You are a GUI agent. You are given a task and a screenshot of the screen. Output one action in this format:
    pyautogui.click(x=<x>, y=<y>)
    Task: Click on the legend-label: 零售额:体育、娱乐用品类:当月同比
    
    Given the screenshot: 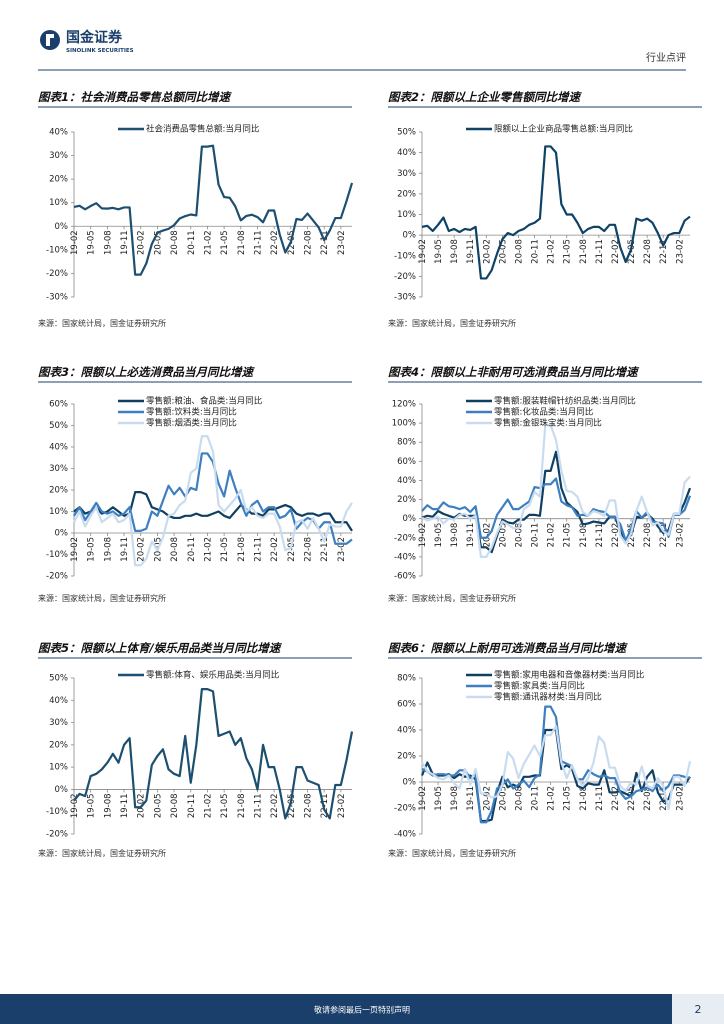 What is the action you would take?
    pyautogui.click(x=212, y=675)
    